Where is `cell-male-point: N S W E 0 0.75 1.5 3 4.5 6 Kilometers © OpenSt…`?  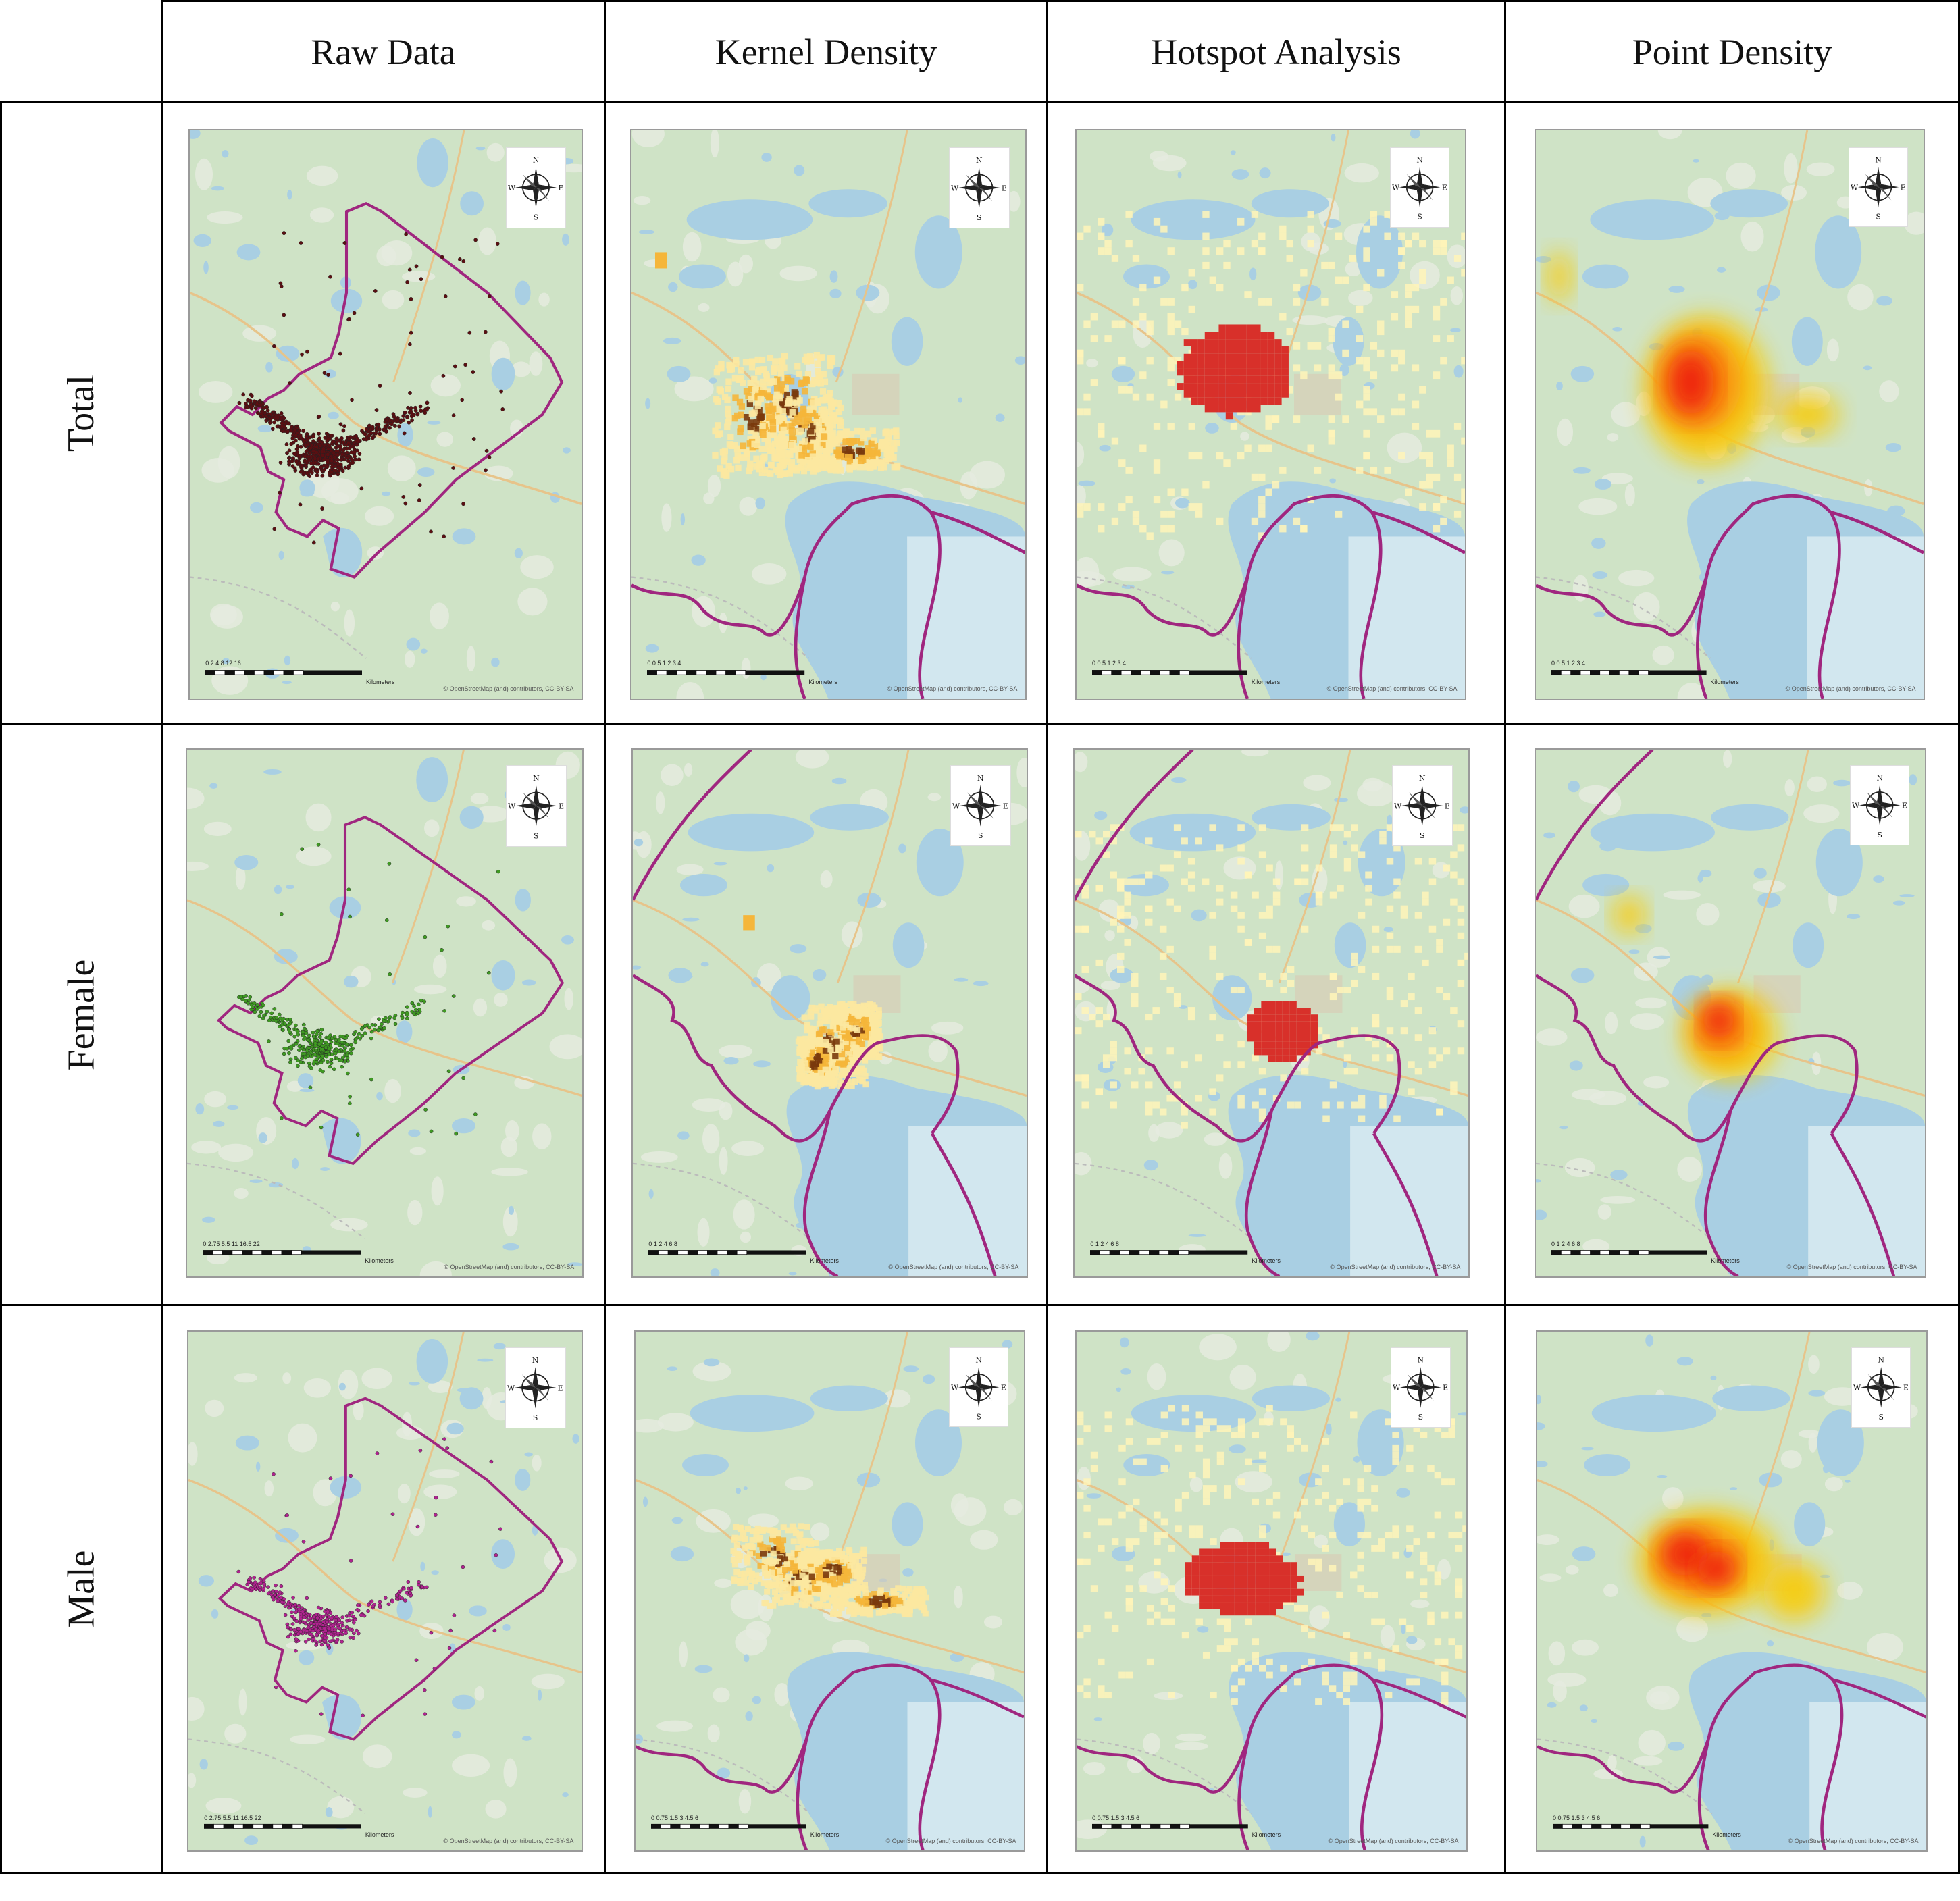 cell-male-point: N S W E 0 0.75 1.5 3 4.5 6 Kilometers © OpenSt… is located at coordinates (1732, 1589).